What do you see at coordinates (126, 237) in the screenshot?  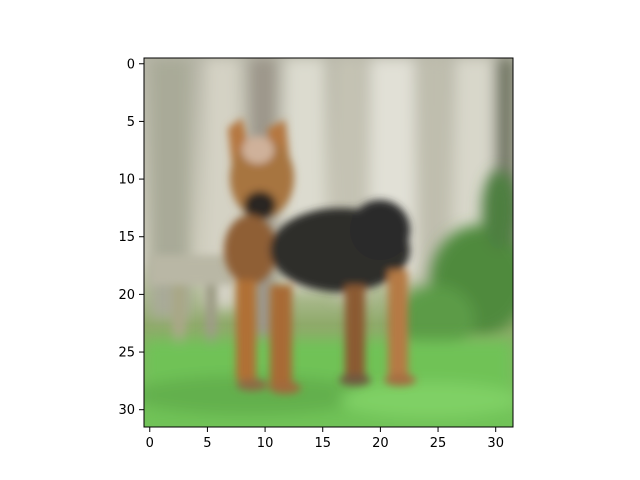 I see `y-tick-label: 15` at bounding box center [126, 237].